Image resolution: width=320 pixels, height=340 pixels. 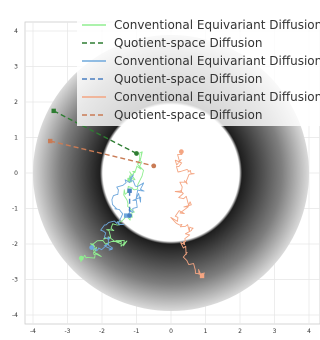 What do you see at coordinates (171, 331) in the screenshot?
I see `x-tick-label: 0` at bounding box center [171, 331].